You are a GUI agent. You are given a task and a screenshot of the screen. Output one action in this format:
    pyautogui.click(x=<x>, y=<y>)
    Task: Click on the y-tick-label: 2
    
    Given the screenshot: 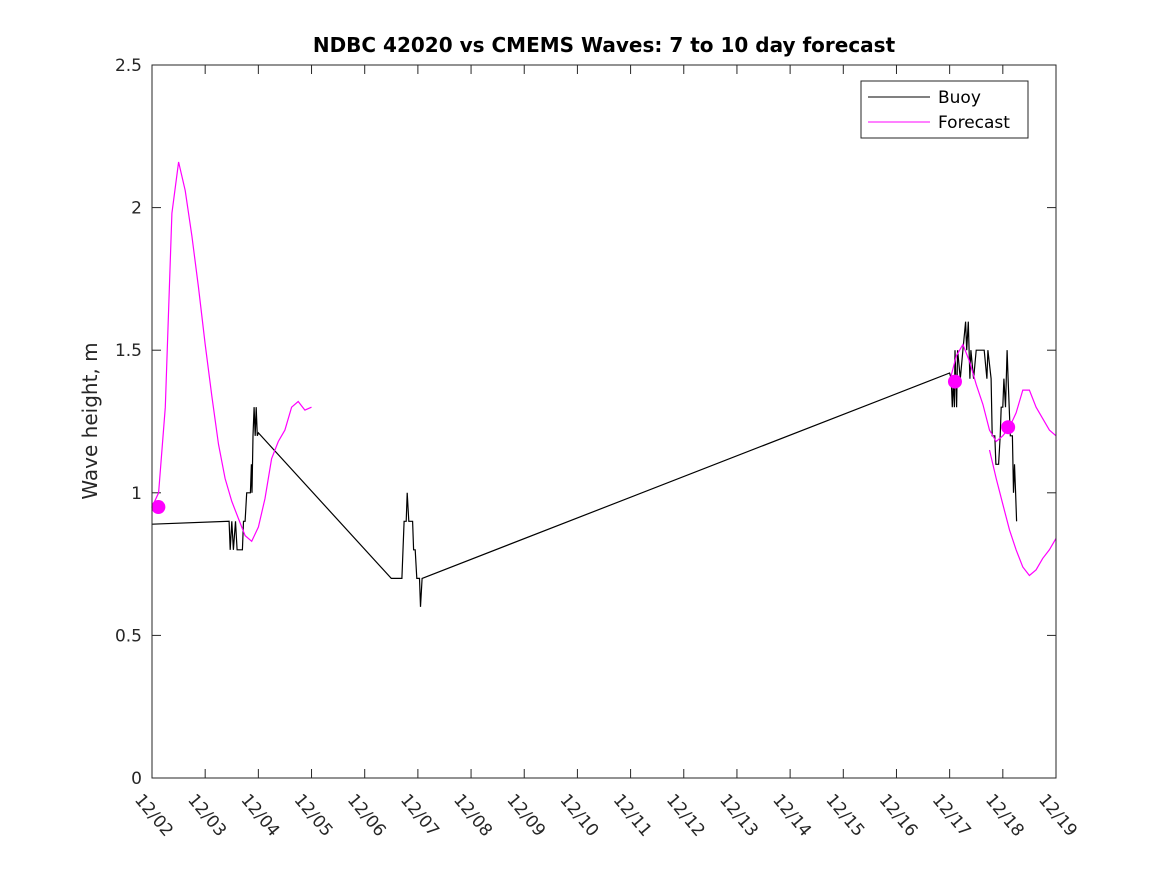 What is the action you would take?
    pyautogui.click(x=136, y=209)
    